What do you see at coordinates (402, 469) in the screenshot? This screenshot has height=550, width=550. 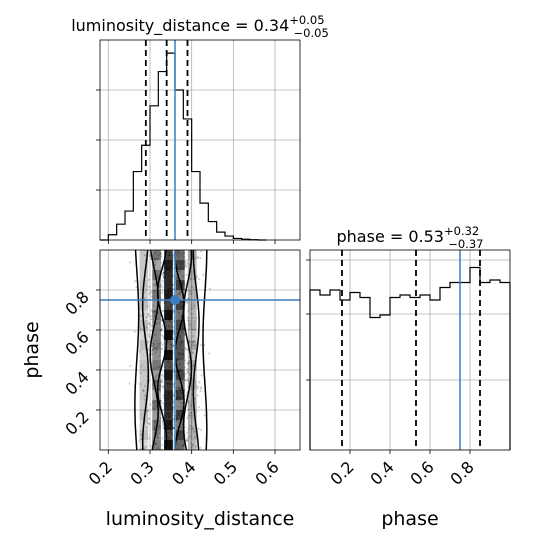 I see `x-ticks-phase: 0.2 0.4 0.6 0.8` at bounding box center [402, 469].